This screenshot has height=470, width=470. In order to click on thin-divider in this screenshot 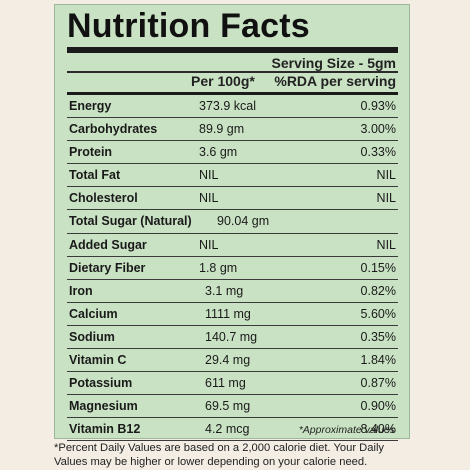, I will do `click(232, 72)`.